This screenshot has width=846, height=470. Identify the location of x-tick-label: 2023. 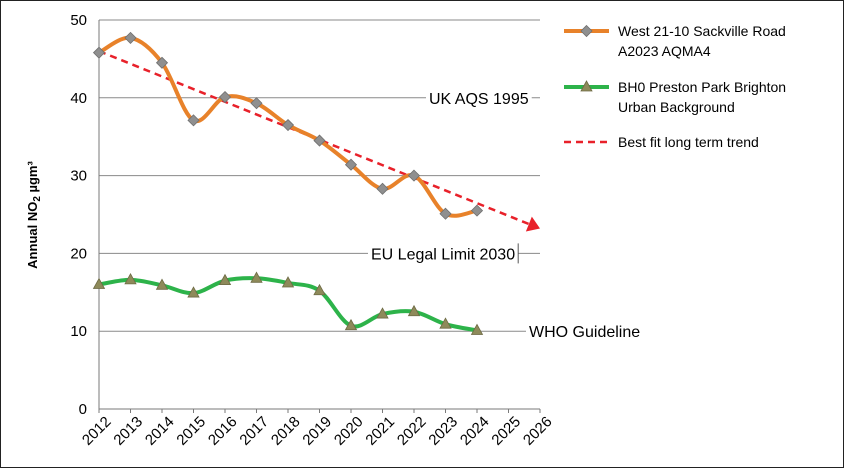
(443, 431).